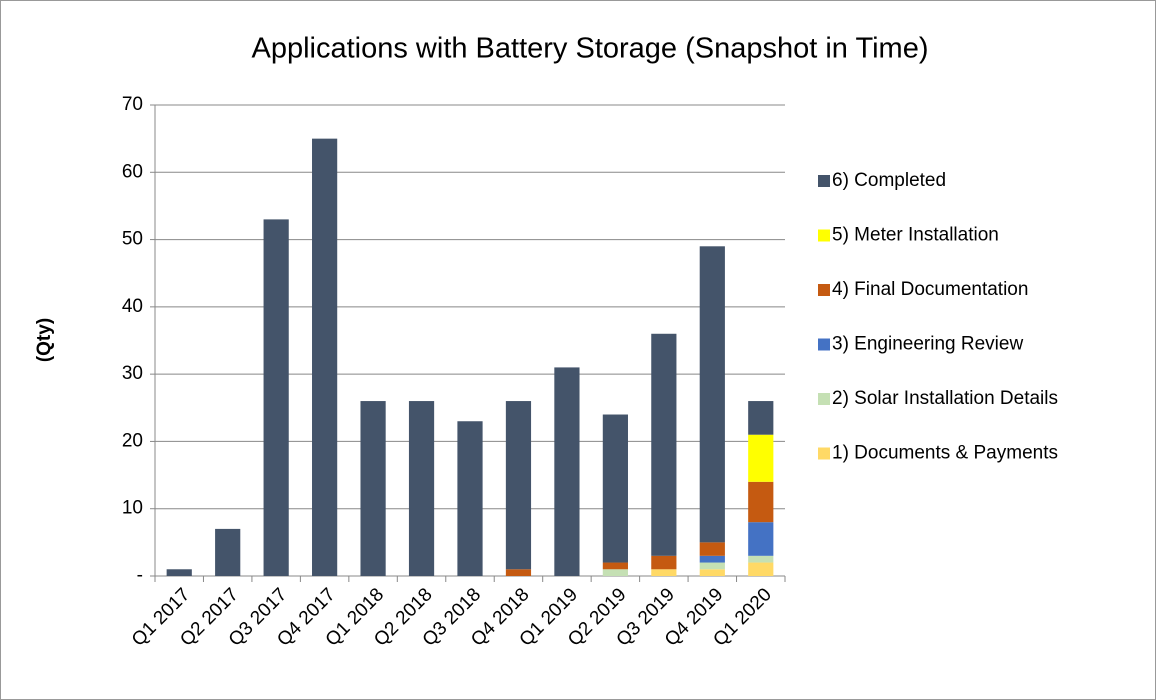  What do you see at coordinates (44, 340) in the screenshot?
I see `y-axis-label: (Qty)` at bounding box center [44, 340].